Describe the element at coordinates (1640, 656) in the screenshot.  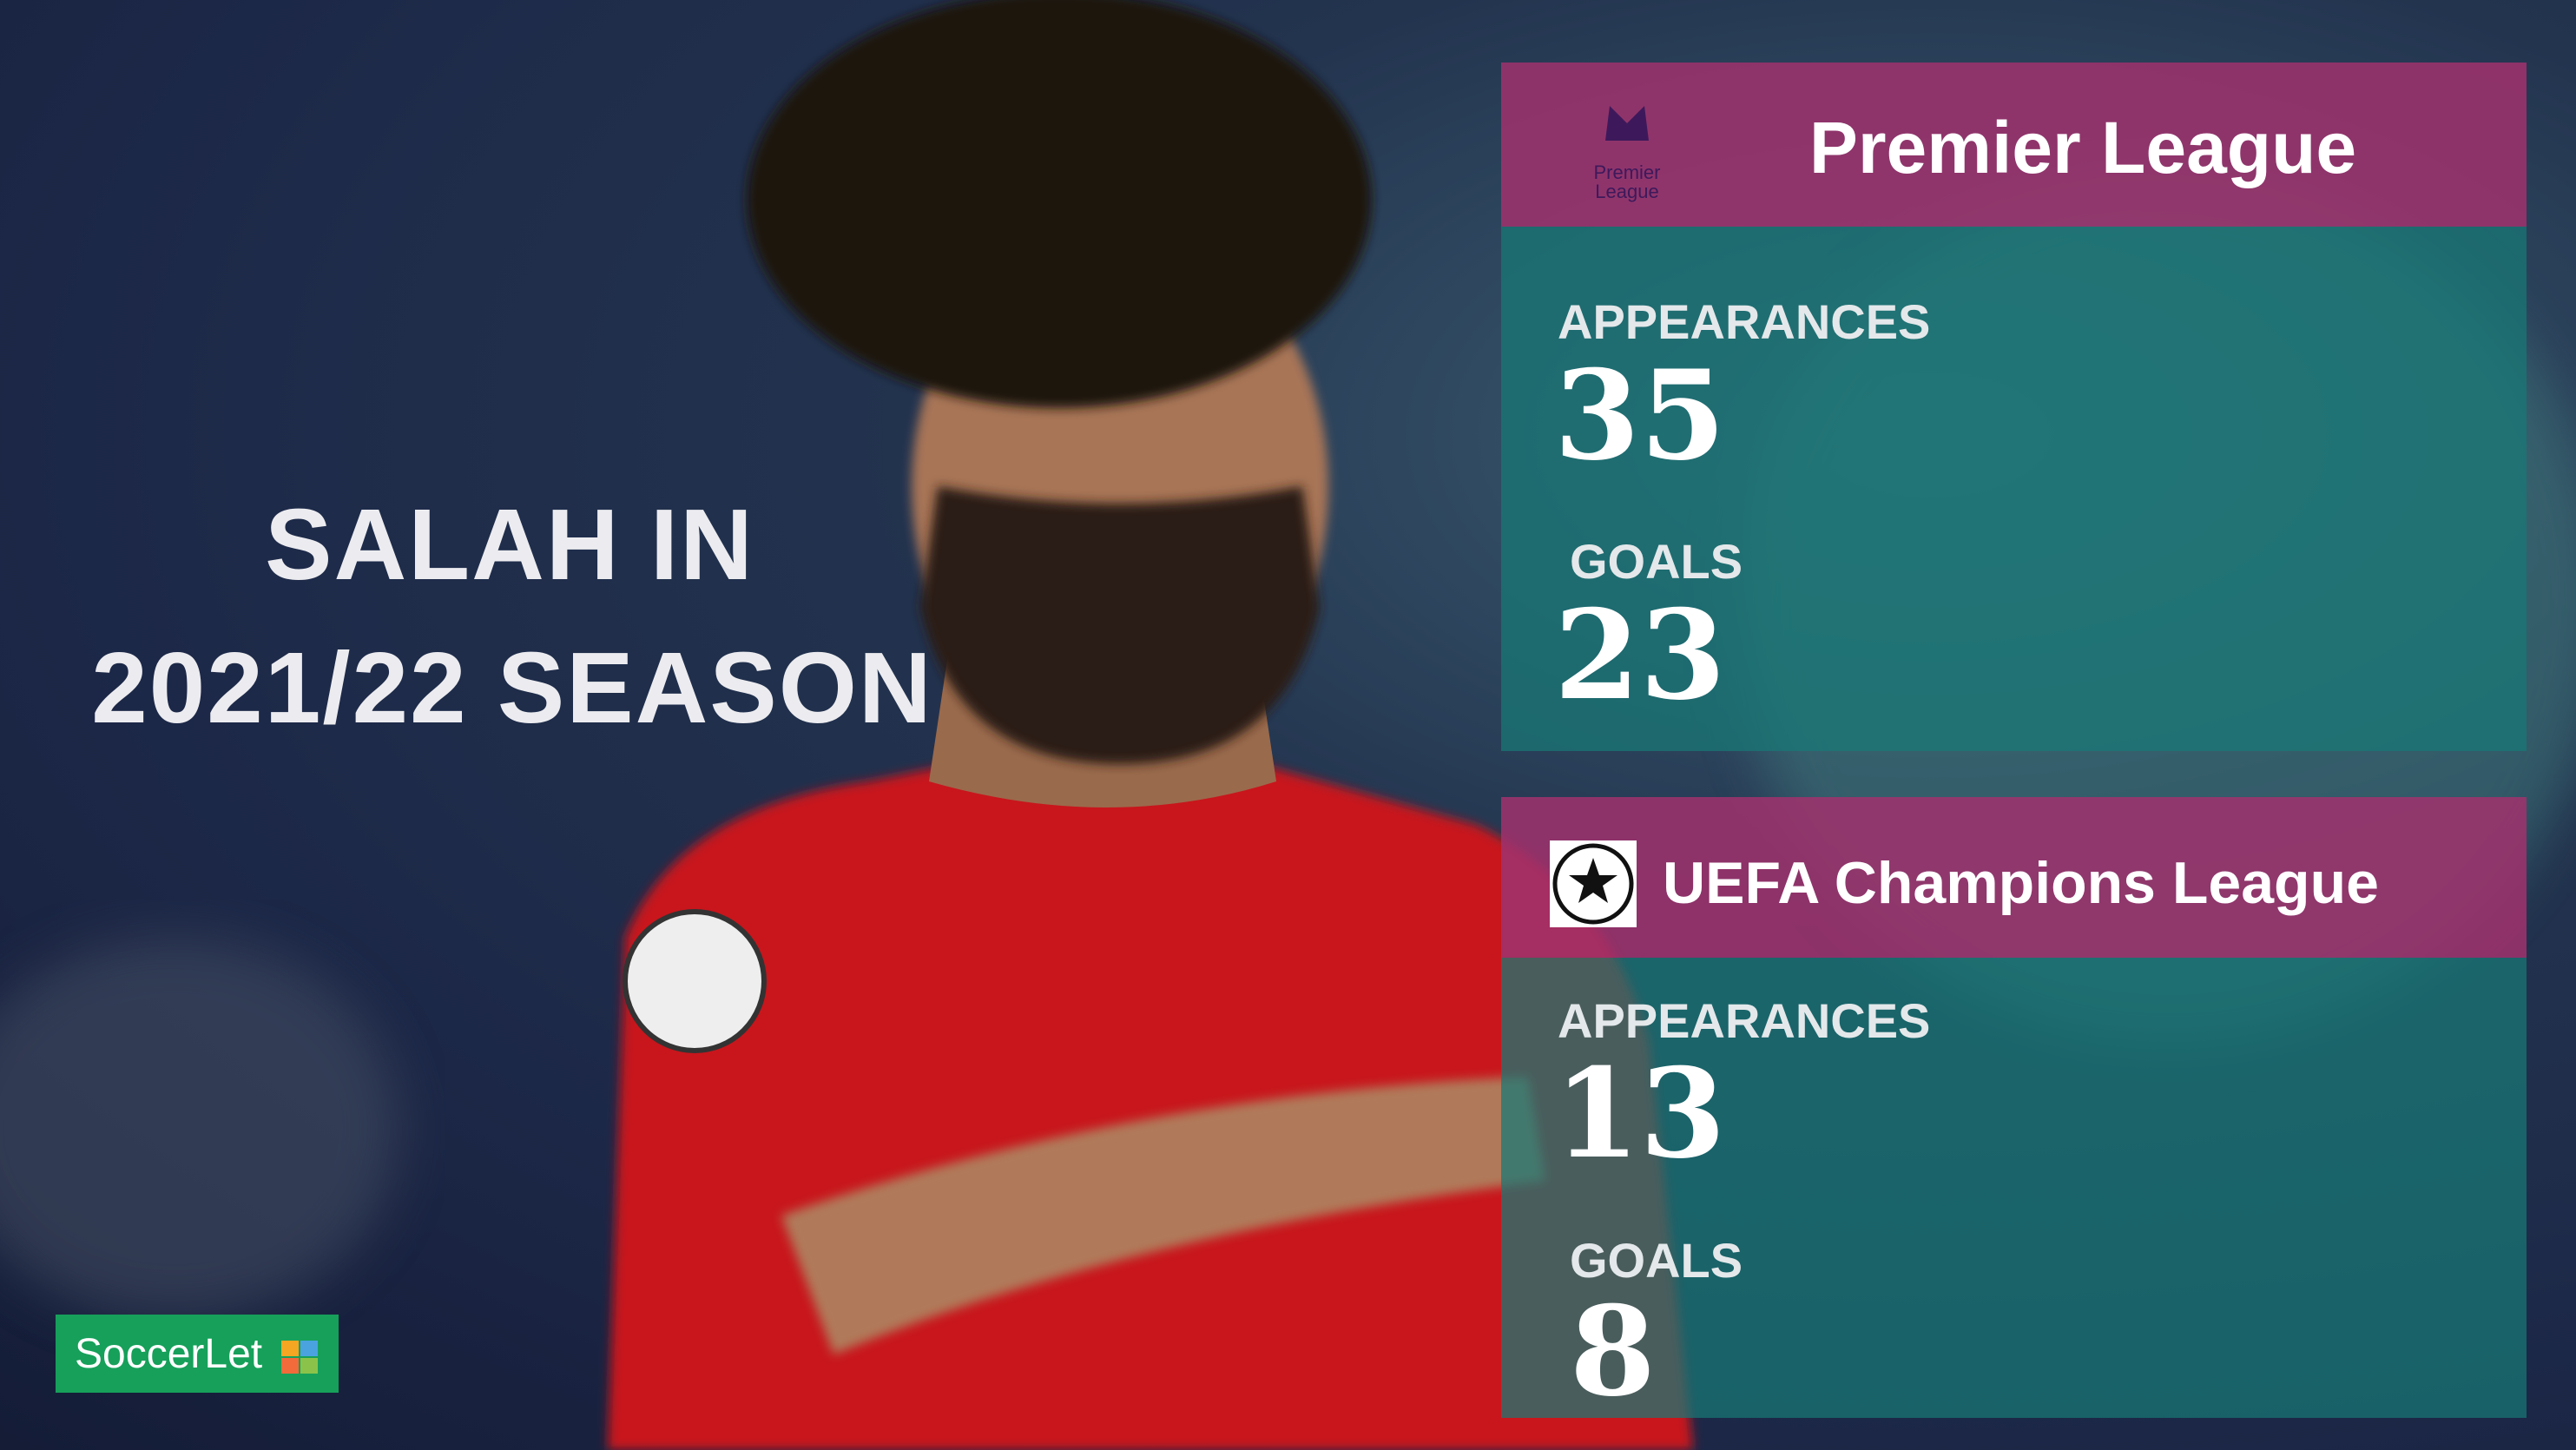
I see `stat-value: 23` at that location.